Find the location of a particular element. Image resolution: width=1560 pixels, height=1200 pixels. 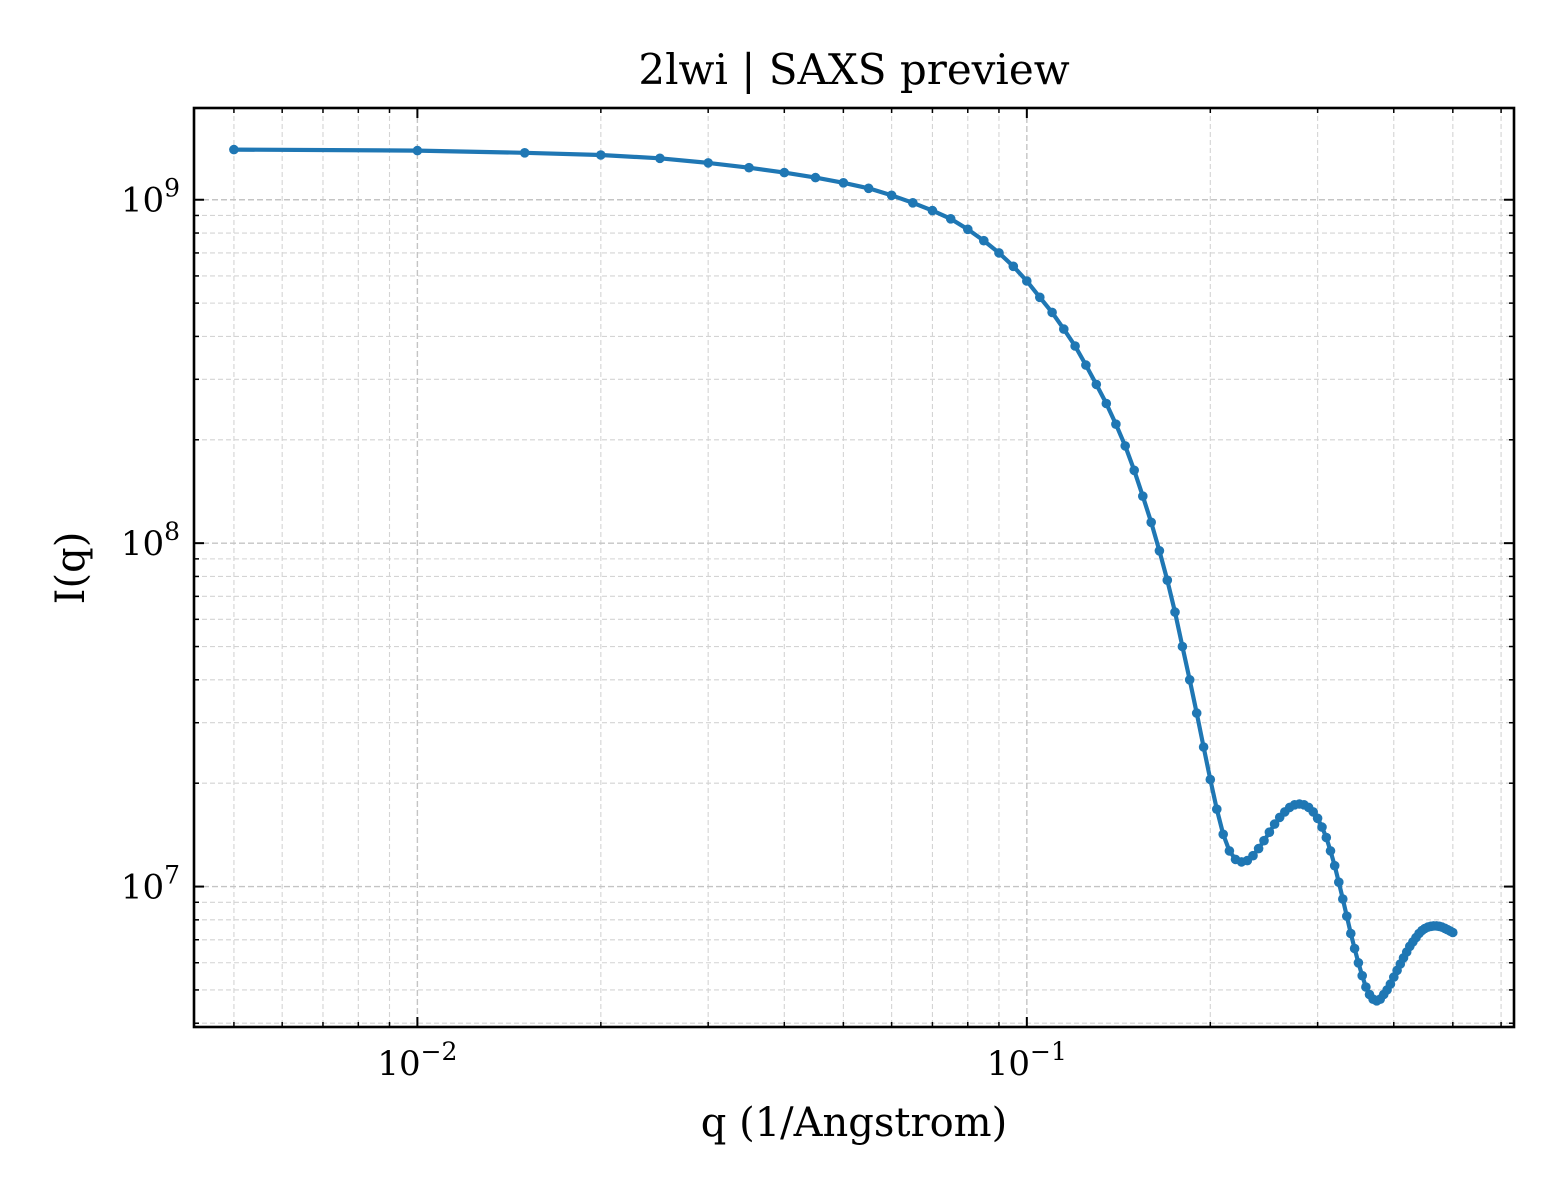

y-tick-label: 10⁹ is located at coordinates (150, 197).